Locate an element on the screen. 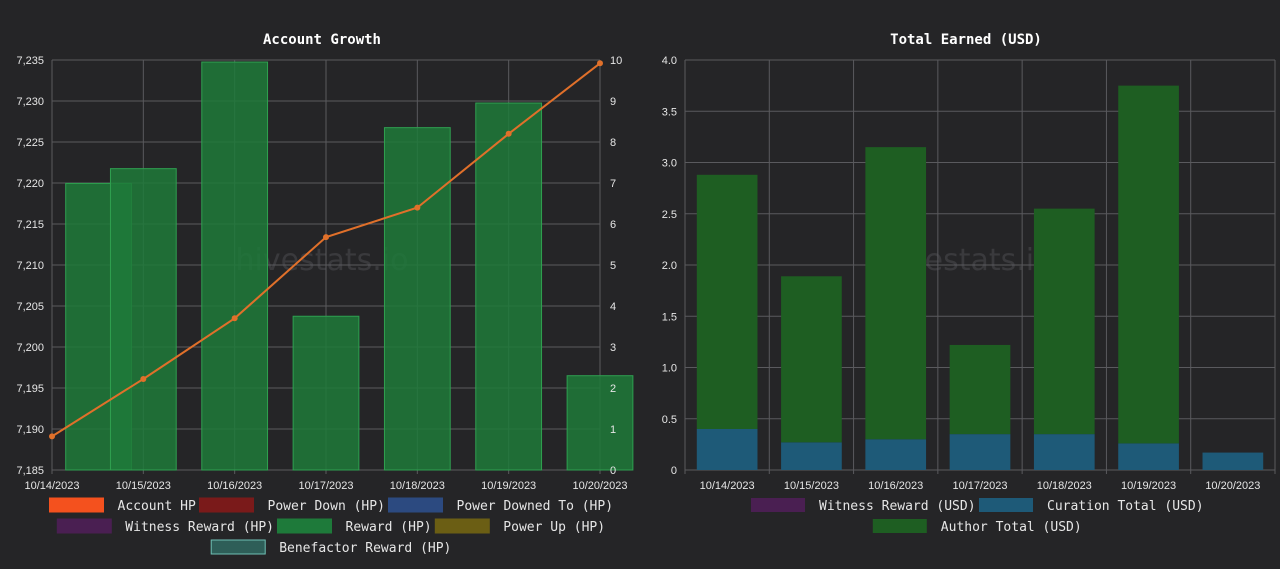  legend-item-reward-hp: Reward (HP) is located at coordinates (354, 526).